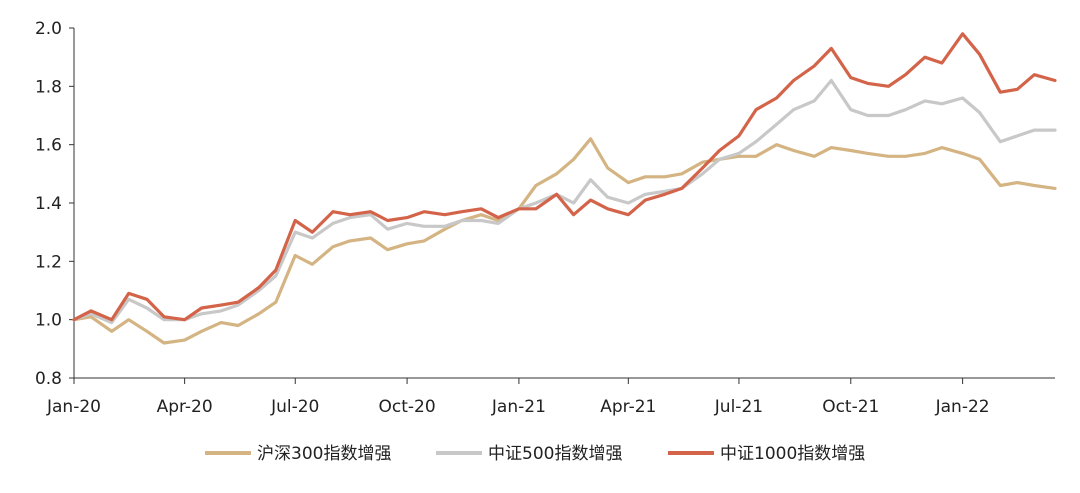  What do you see at coordinates (48, 321) in the screenshot?
I see `y-tick-label: 1.0` at bounding box center [48, 321].